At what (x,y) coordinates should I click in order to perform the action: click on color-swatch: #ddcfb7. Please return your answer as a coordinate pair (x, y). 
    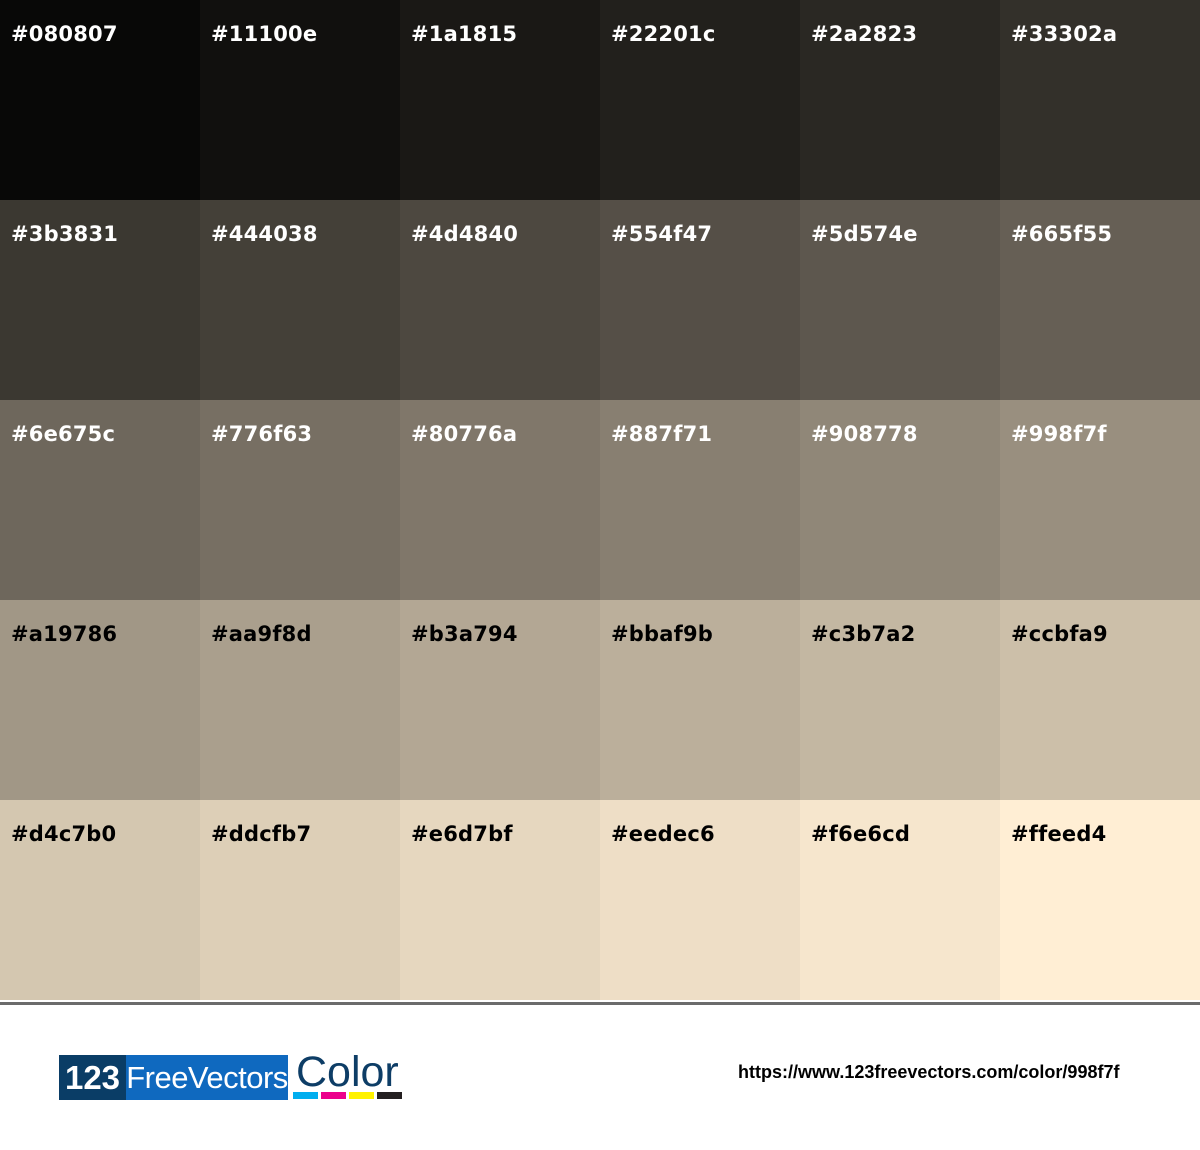
    Looking at the image, I should click on (300, 900).